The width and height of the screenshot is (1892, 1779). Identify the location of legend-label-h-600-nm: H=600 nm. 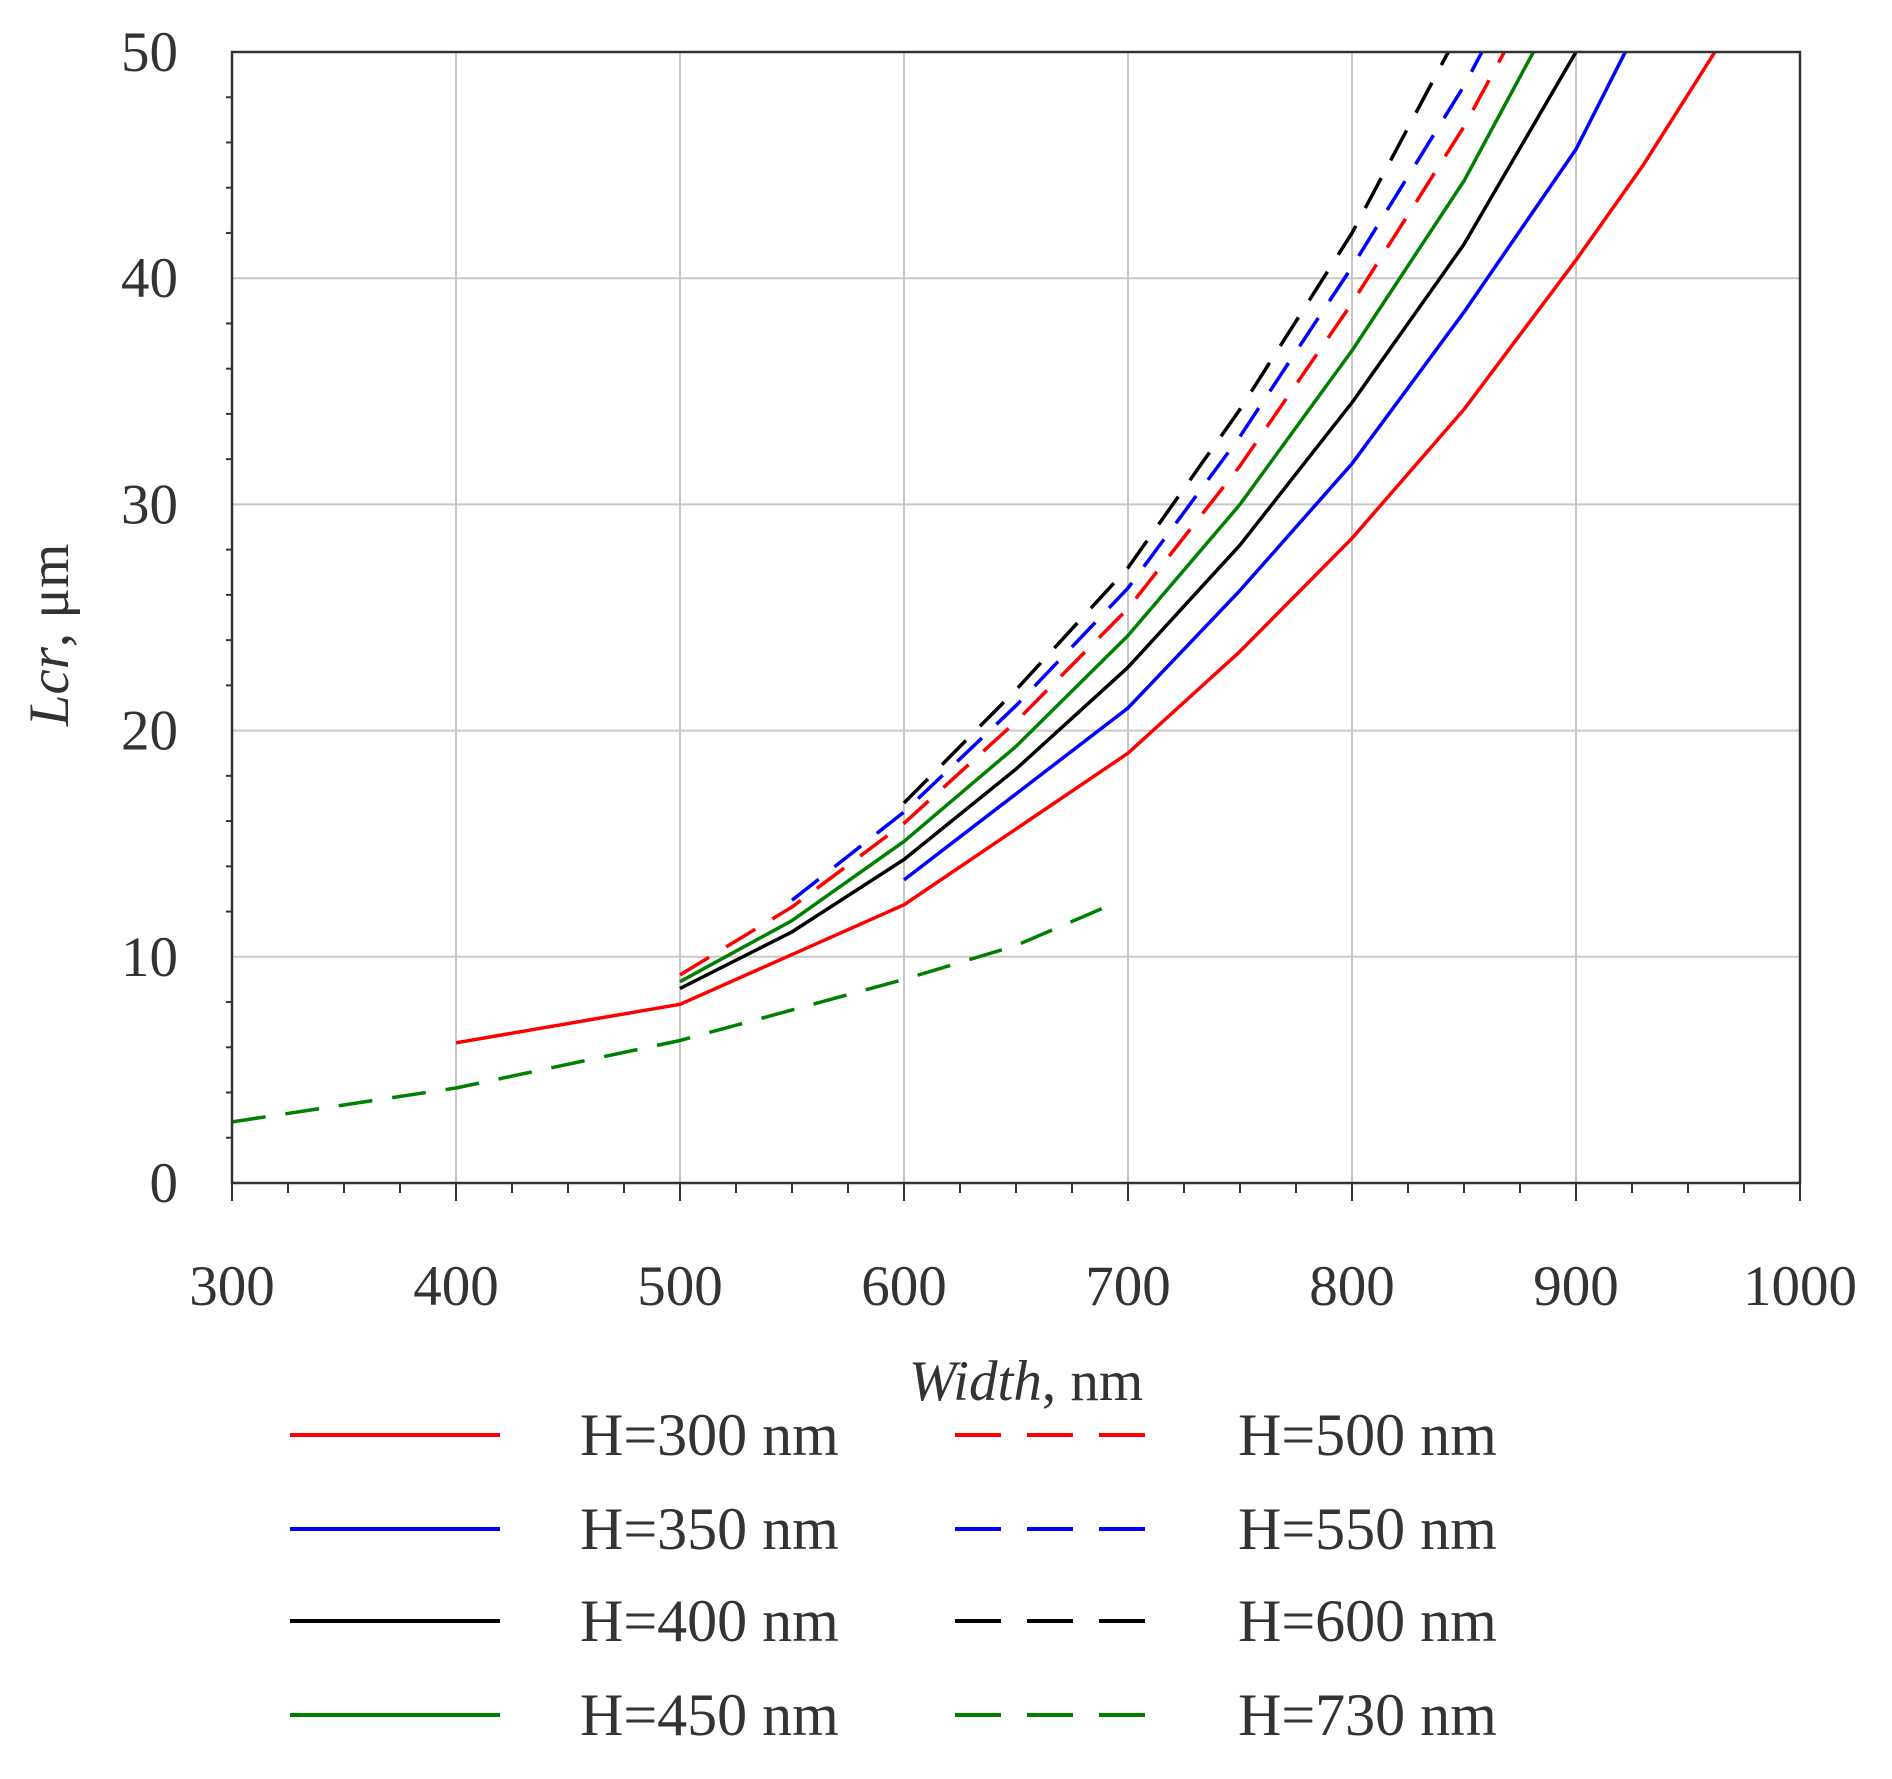
(1367, 1621).